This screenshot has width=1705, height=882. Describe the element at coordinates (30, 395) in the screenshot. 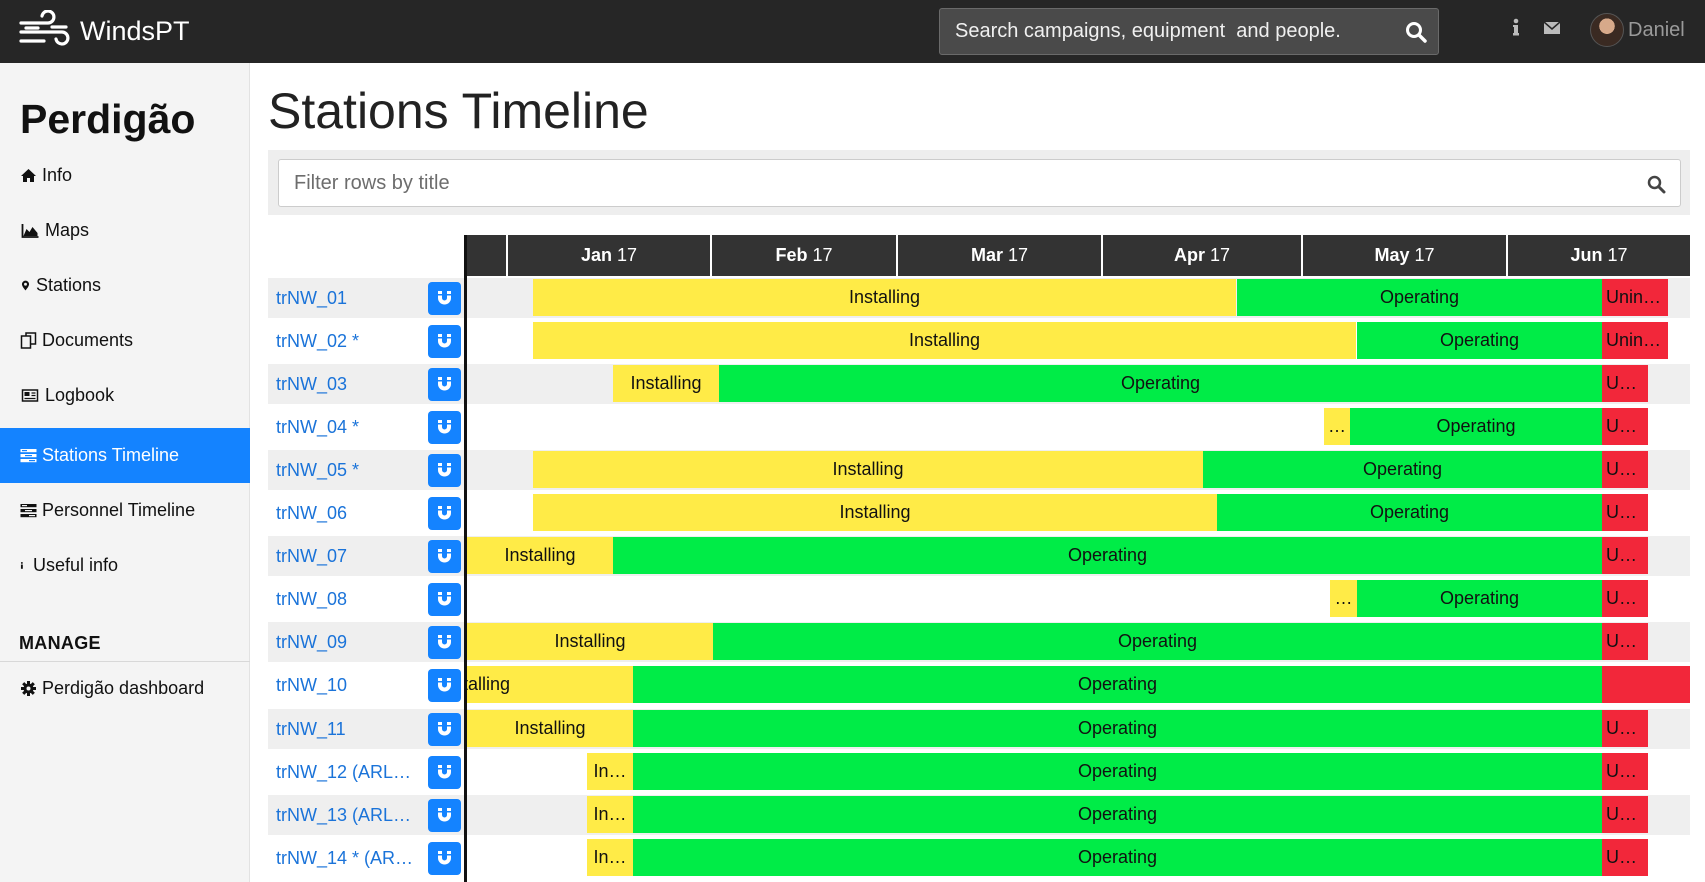

I see `newspaper-icon` at that location.